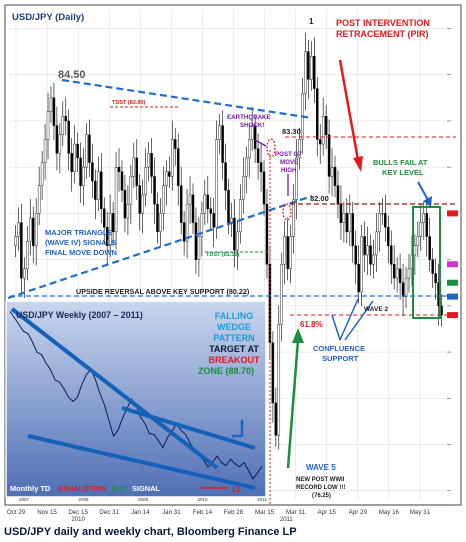  What do you see at coordinates (47, 512) in the screenshot?
I see `x-tick-label: Nov 15` at bounding box center [47, 512].